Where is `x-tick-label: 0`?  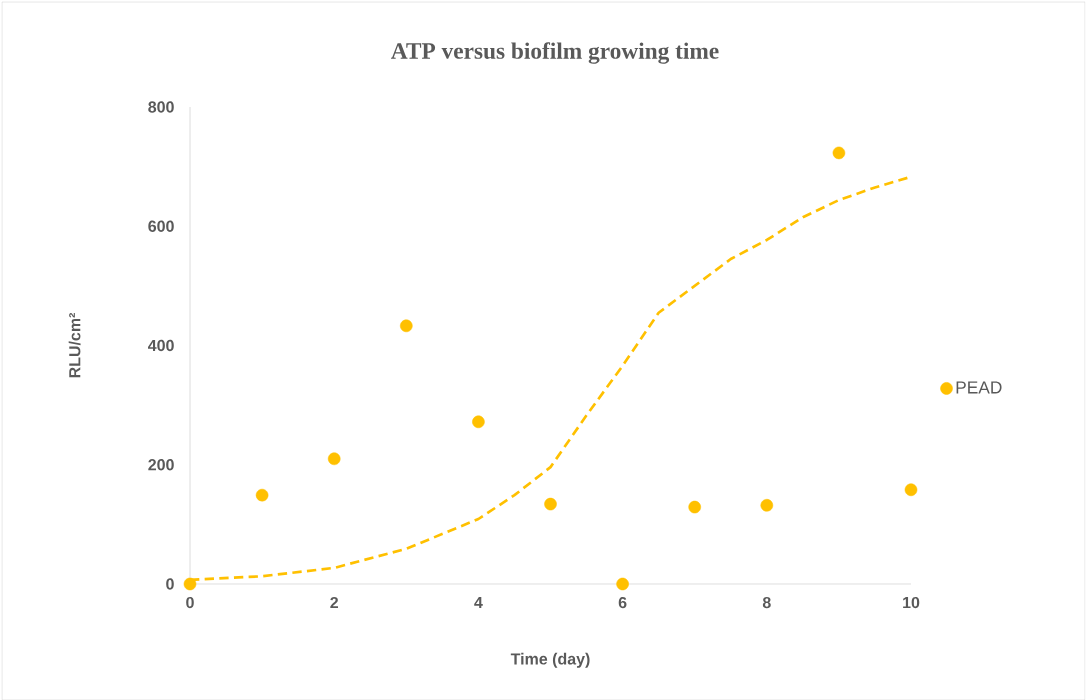
x-tick-label: 0 is located at coordinates (190, 602).